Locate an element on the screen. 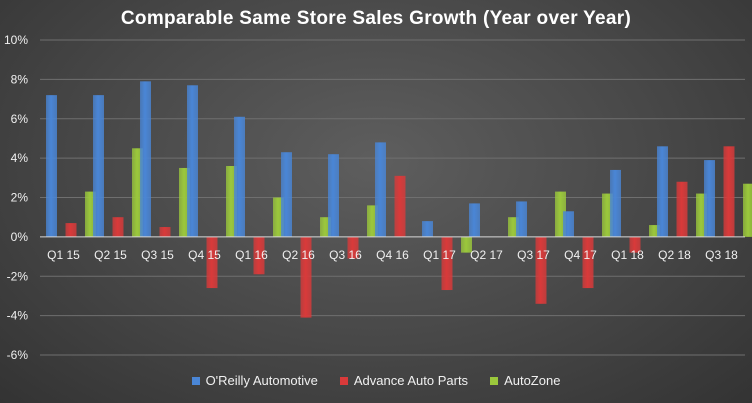 The image size is (752, 403). x-tick-label: Q3 17 is located at coordinates (533, 255).